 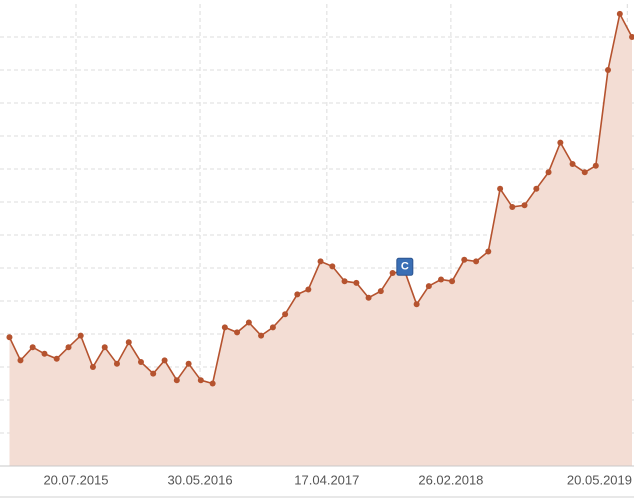 I want to click on x-tick-label: 20.07.2015, so click(x=75, y=479).